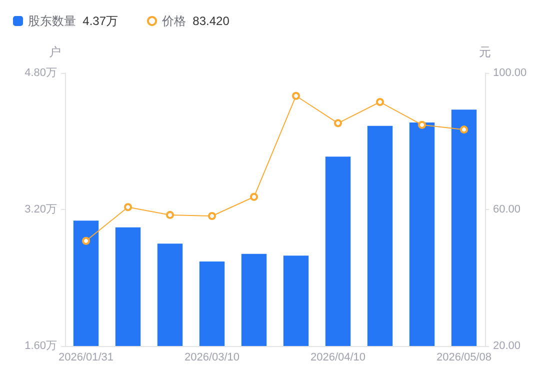 The height and width of the screenshot is (381, 550). Describe the element at coordinates (211, 21) in the screenshot. I see `text: 83.420` at that location.